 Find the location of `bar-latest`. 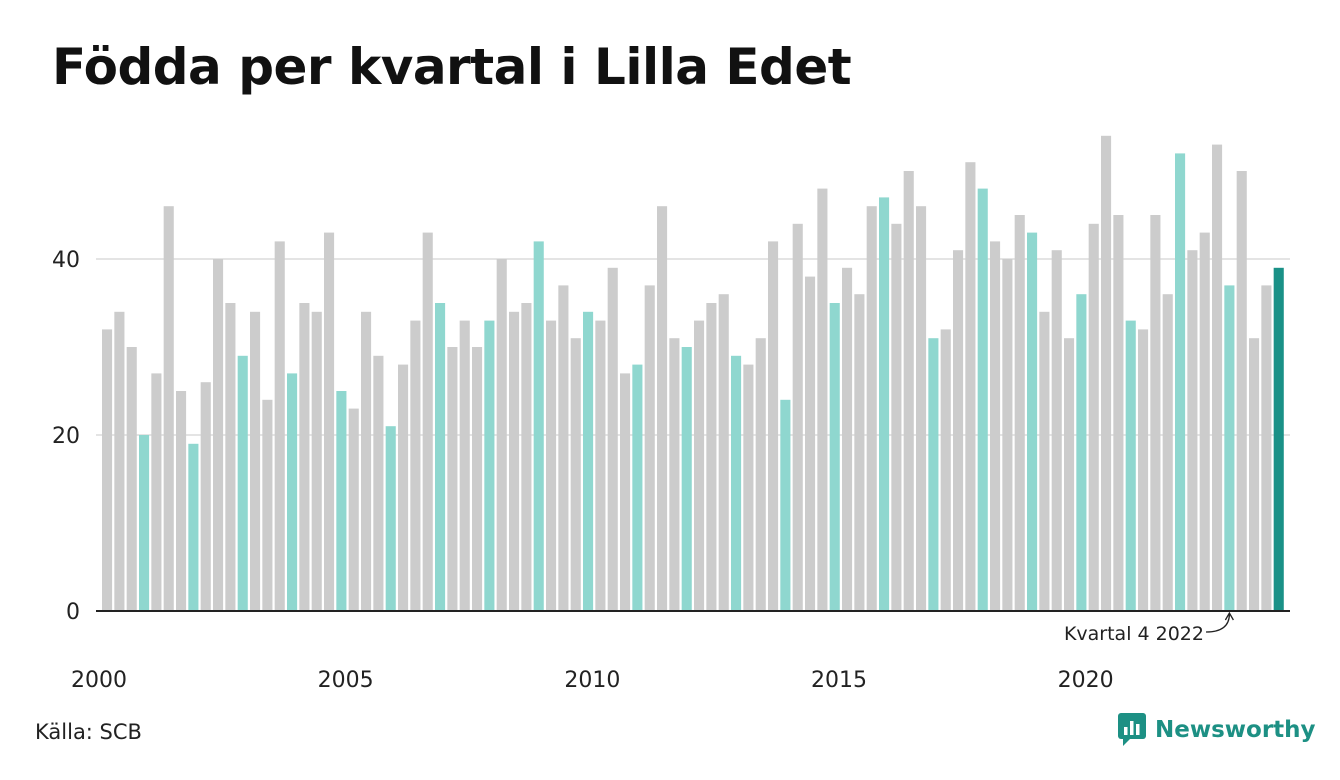

bar-latest is located at coordinates (1278, 439).